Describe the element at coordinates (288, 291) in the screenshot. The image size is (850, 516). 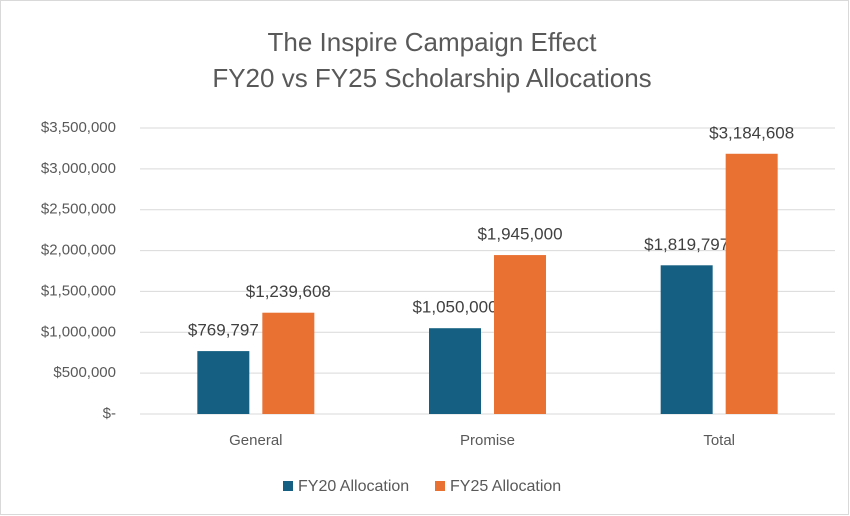
I see `value-label: $1,239,608` at that location.